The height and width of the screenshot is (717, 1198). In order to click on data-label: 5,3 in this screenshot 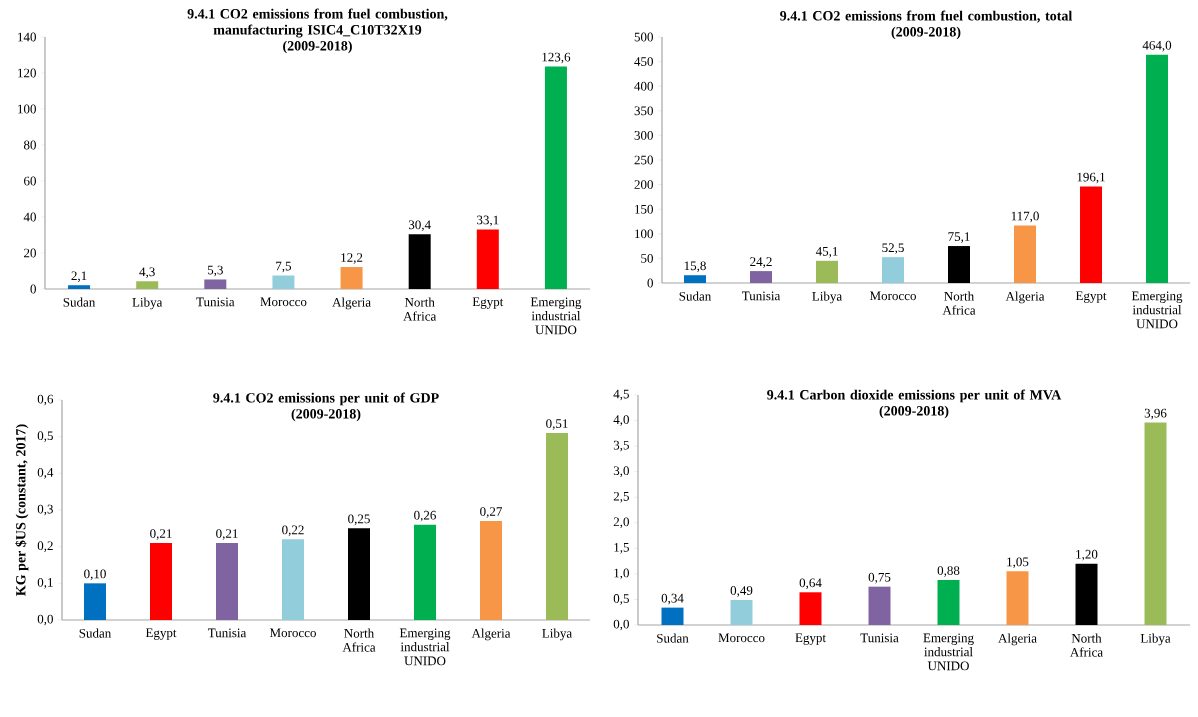, I will do `click(215, 271)`.